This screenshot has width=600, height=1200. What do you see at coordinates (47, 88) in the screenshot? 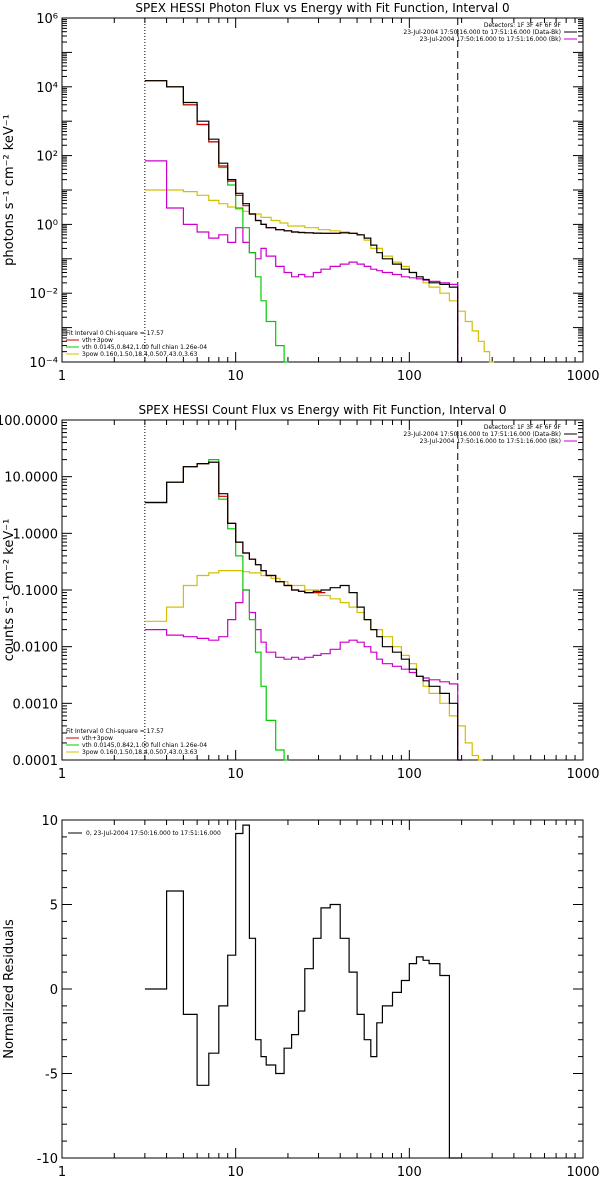
I see `y-tick-label: 10⁴` at bounding box center [47, 88].